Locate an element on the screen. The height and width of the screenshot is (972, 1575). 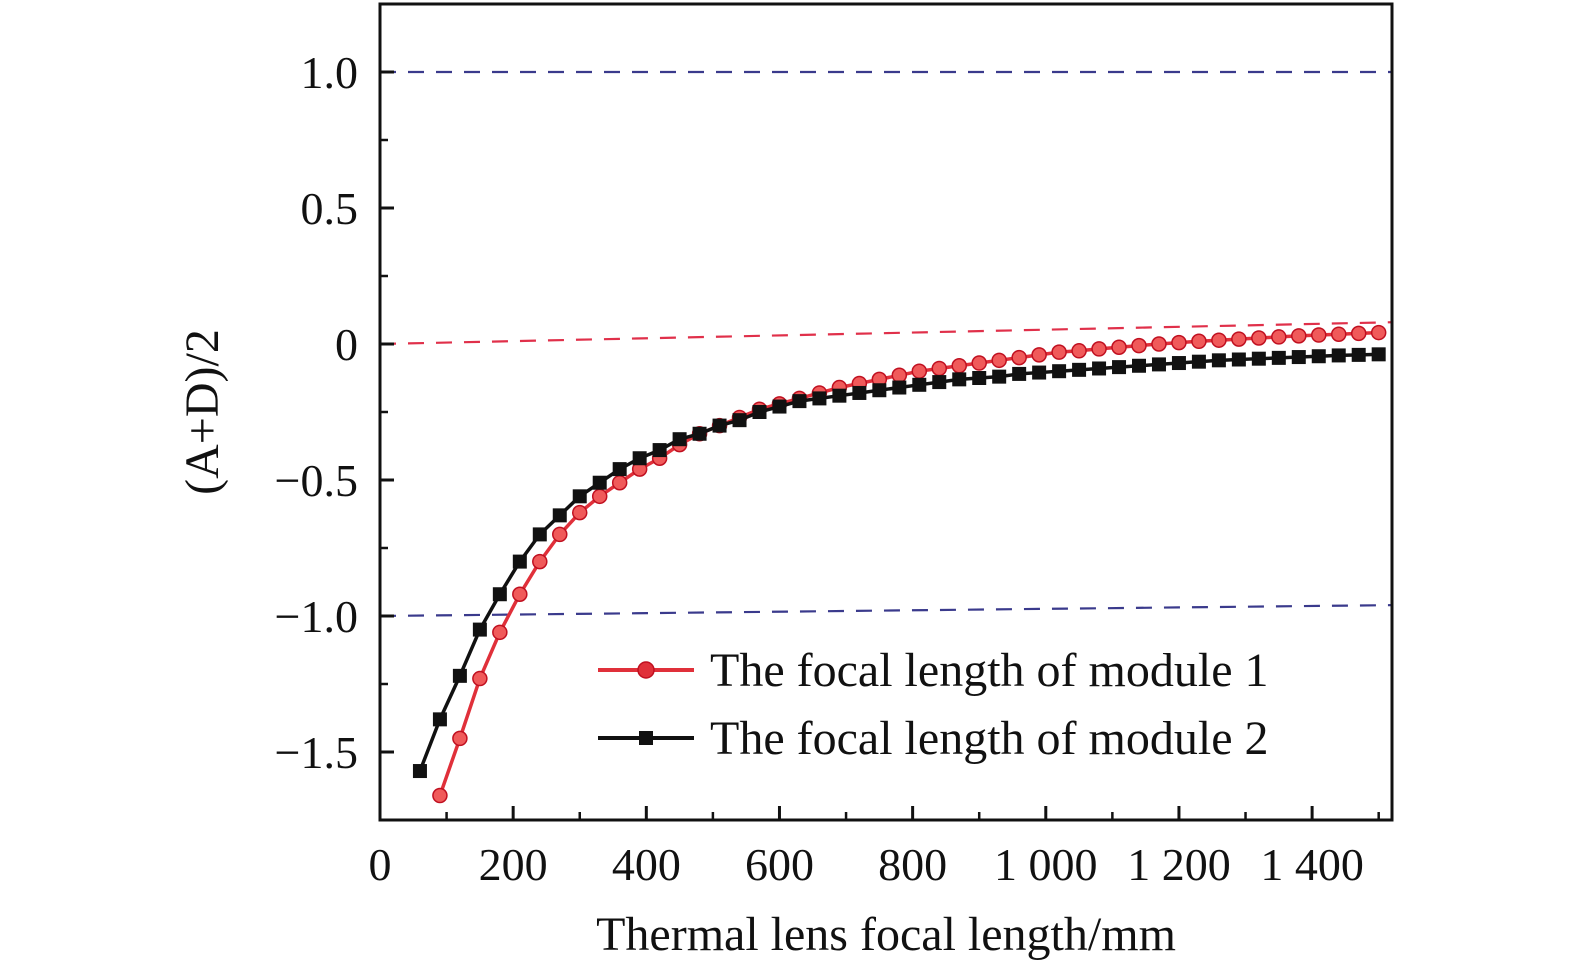
x-tick-label: 0 is located at coordinates (380, 864).